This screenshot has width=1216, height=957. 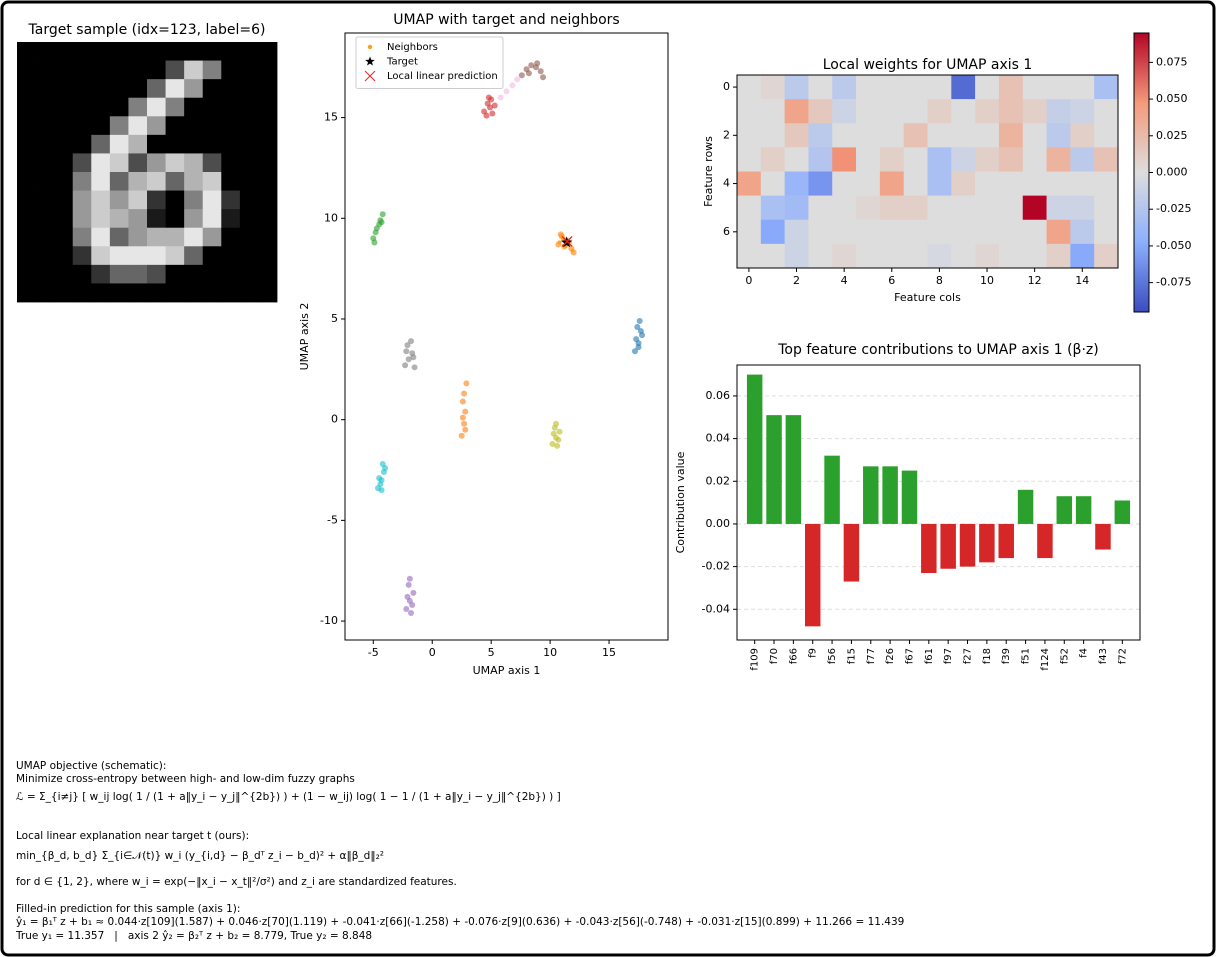 What do you see at coordinates (432, 652) in the screenshot?
I see `x-tick-label: 0` at bounding box center [432, 652].